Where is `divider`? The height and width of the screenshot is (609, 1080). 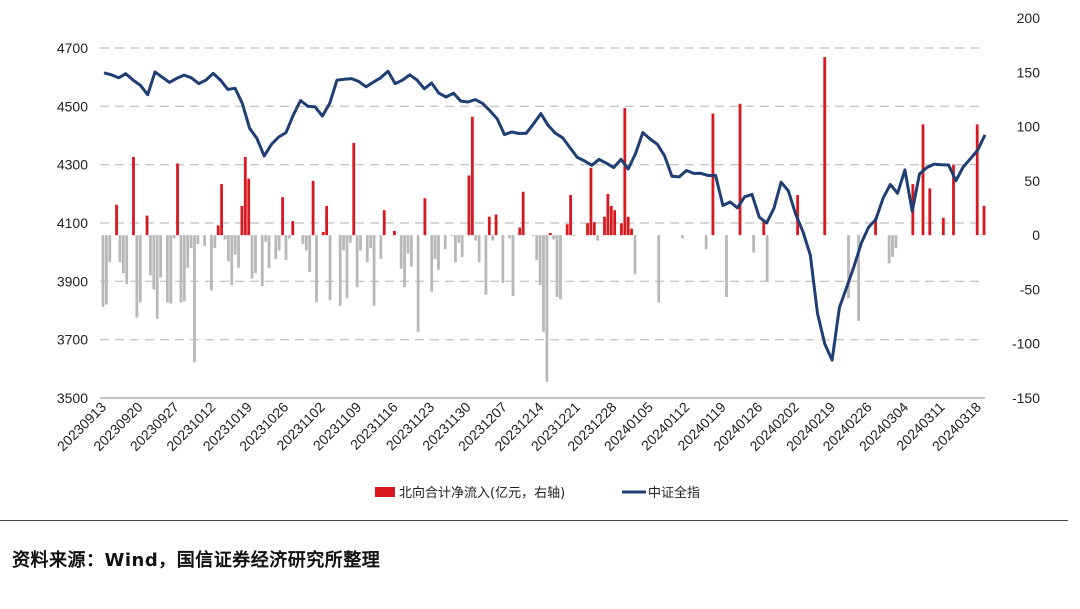 divider is located at coordinates (534, 520).